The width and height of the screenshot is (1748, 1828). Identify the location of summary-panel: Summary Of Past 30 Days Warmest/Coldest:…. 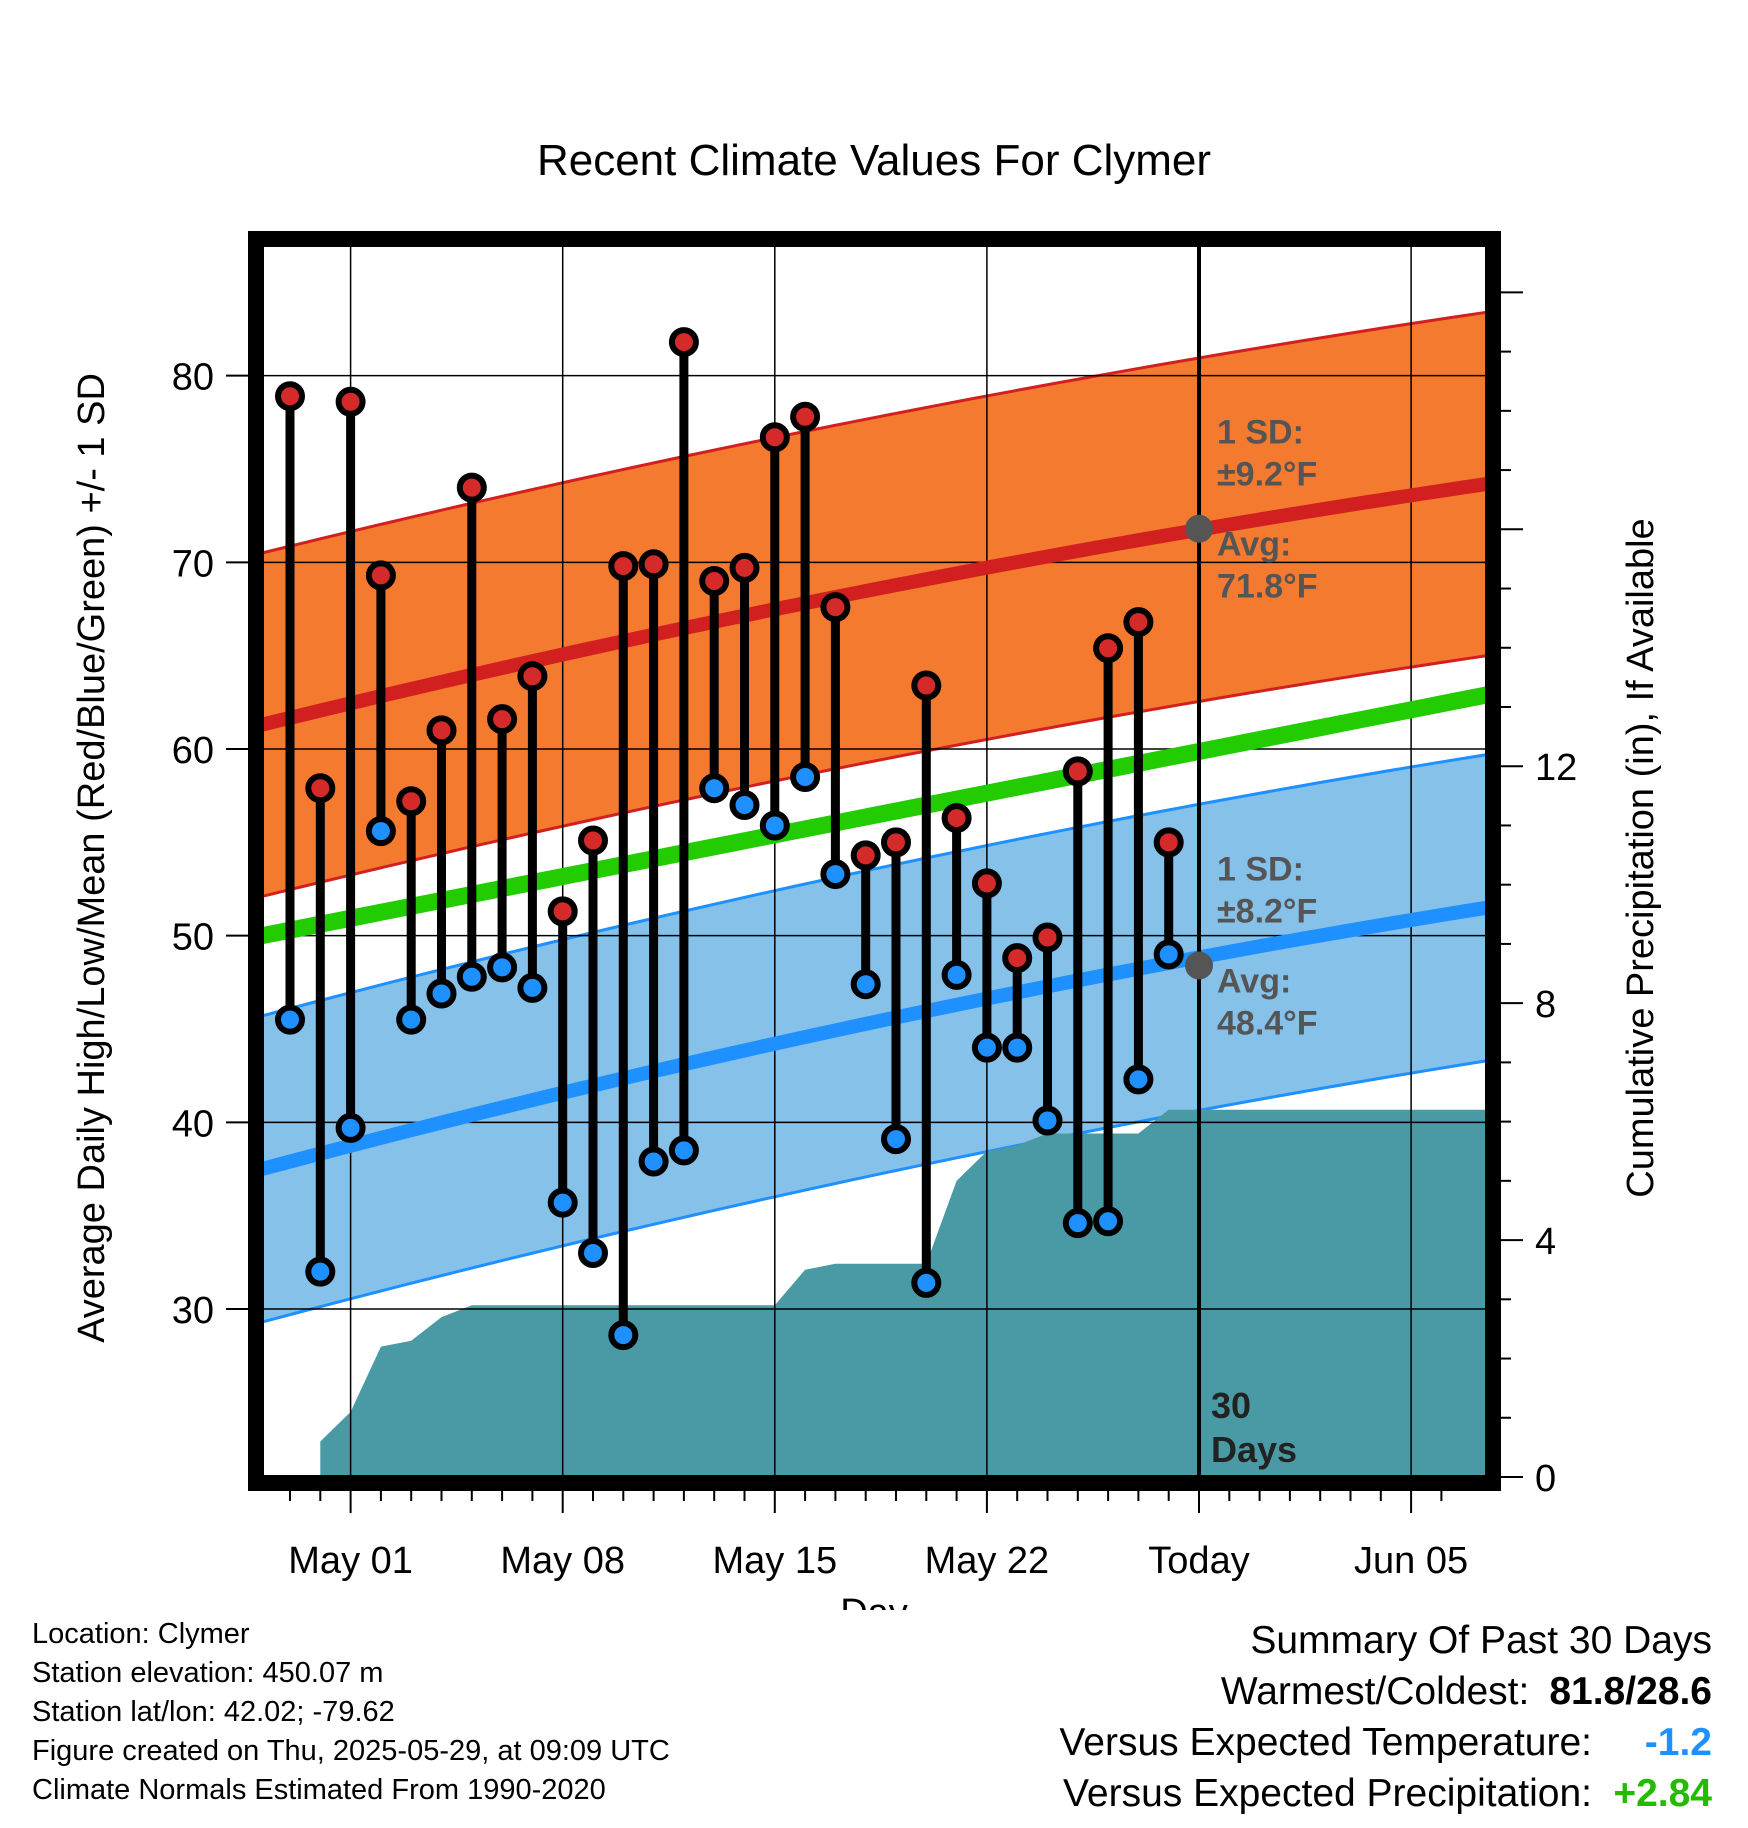
(1385, 1717).